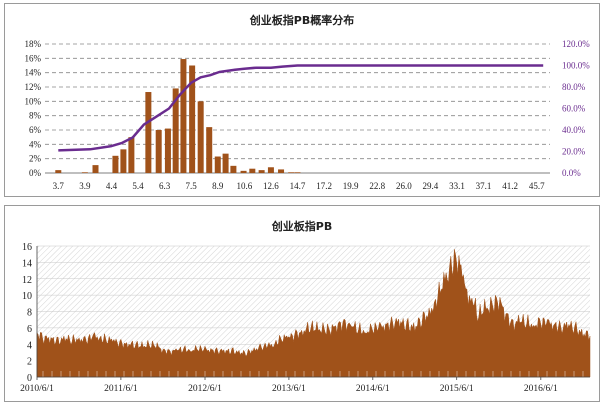  What do you see at coordinates (33, 73) in the screenshot?
I see `y-left-tick-label: 14%` at bounding box center [33, 73].